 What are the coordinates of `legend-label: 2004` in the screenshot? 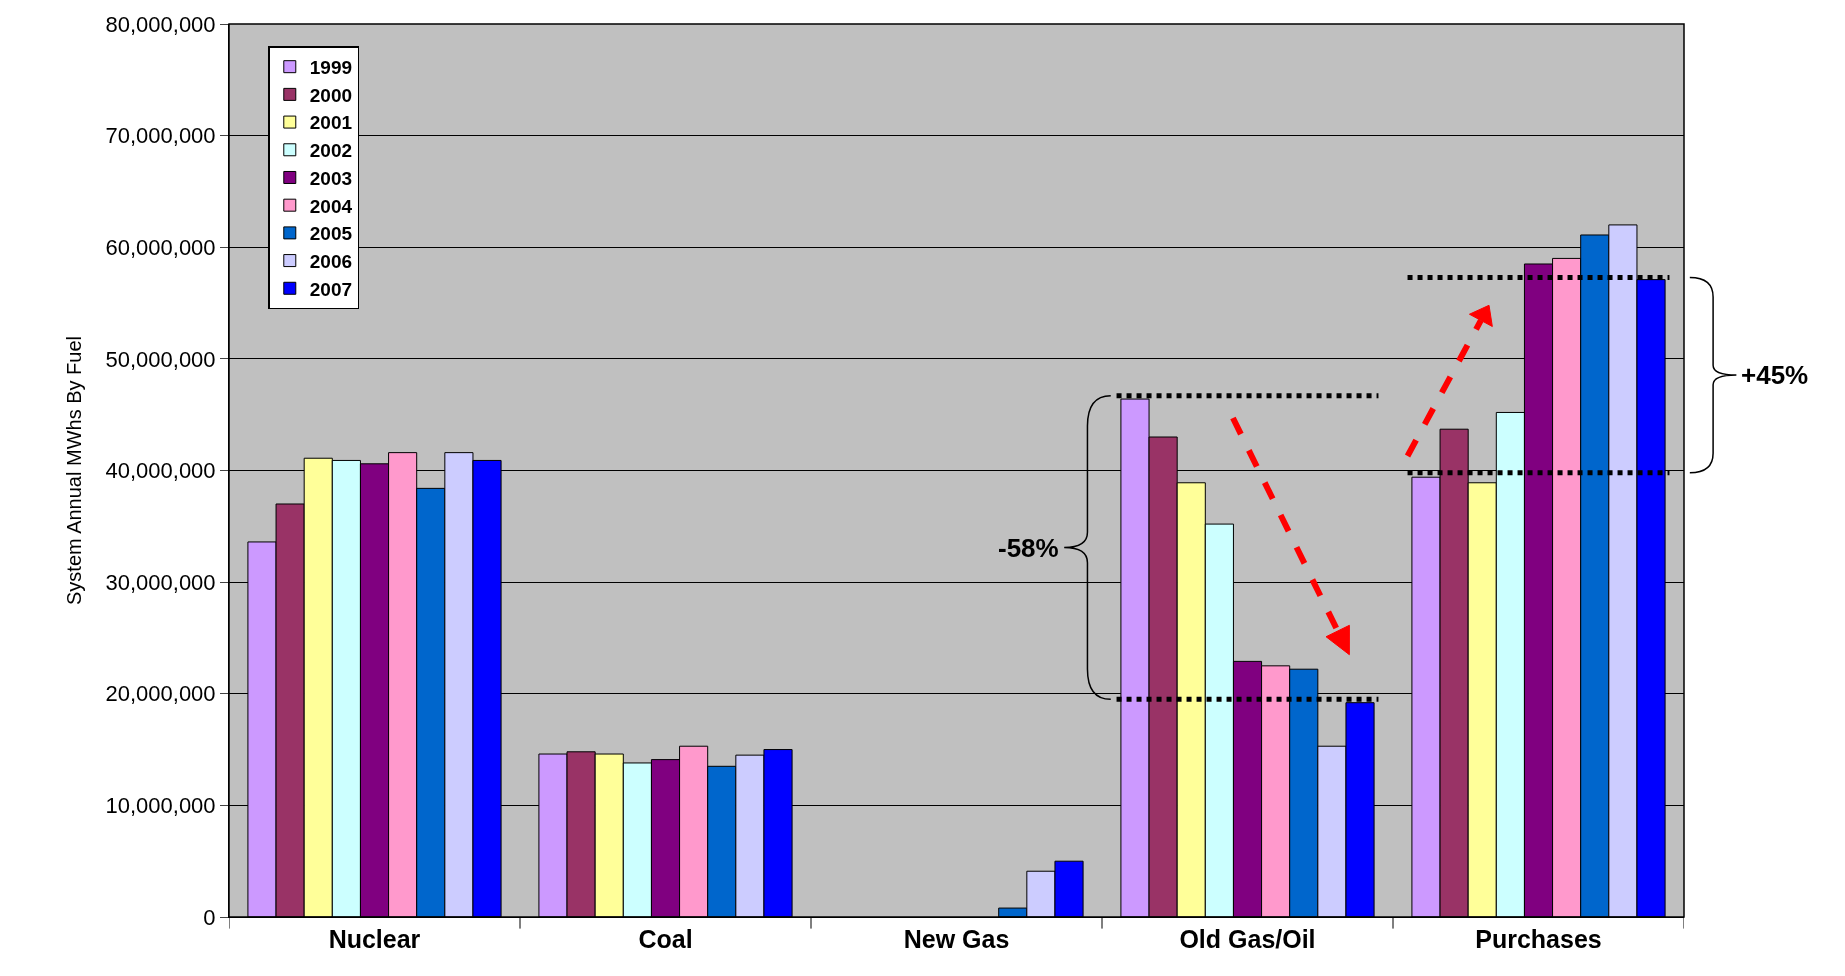 It's located at (331, 206).